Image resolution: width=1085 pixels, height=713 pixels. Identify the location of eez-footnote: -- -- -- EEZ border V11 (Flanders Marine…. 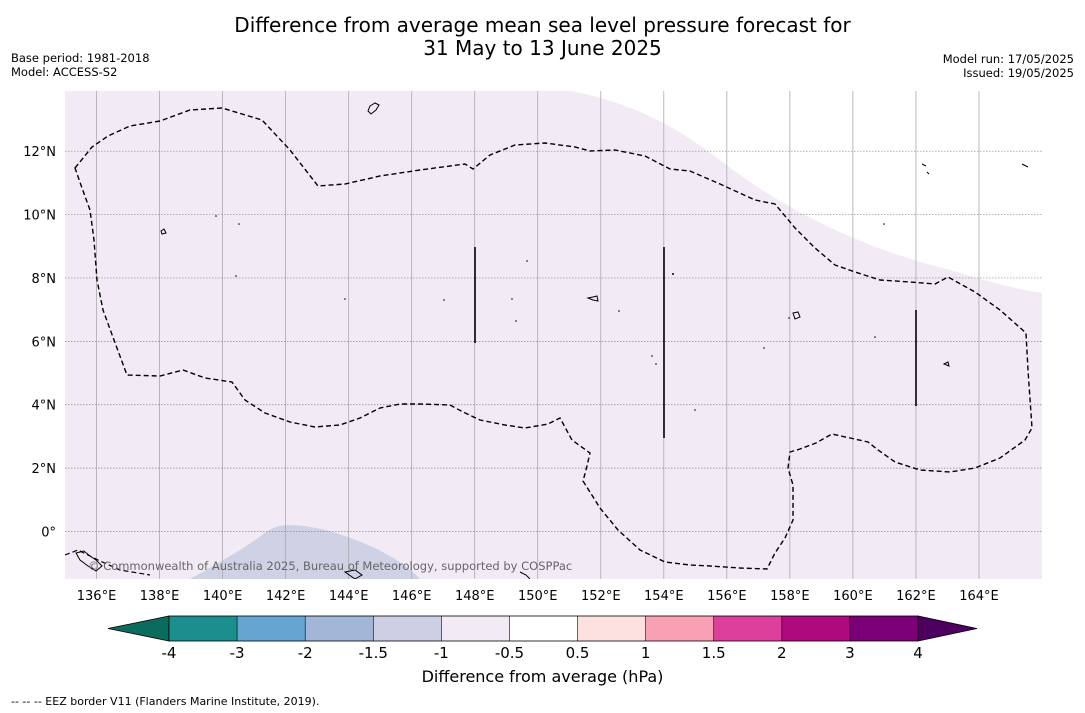
(165, 701).